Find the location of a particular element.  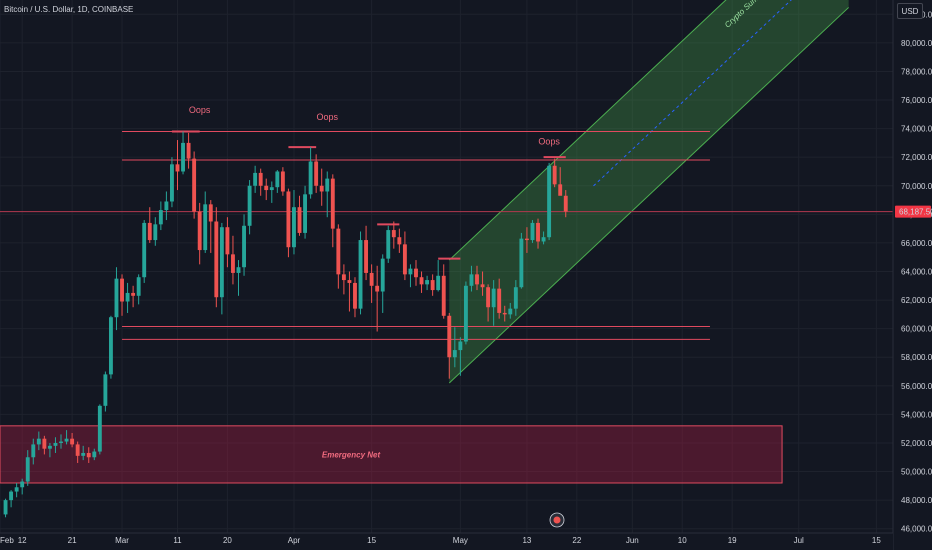

price-tick-label: 70,000.00 is located at coordinates (916, 186).